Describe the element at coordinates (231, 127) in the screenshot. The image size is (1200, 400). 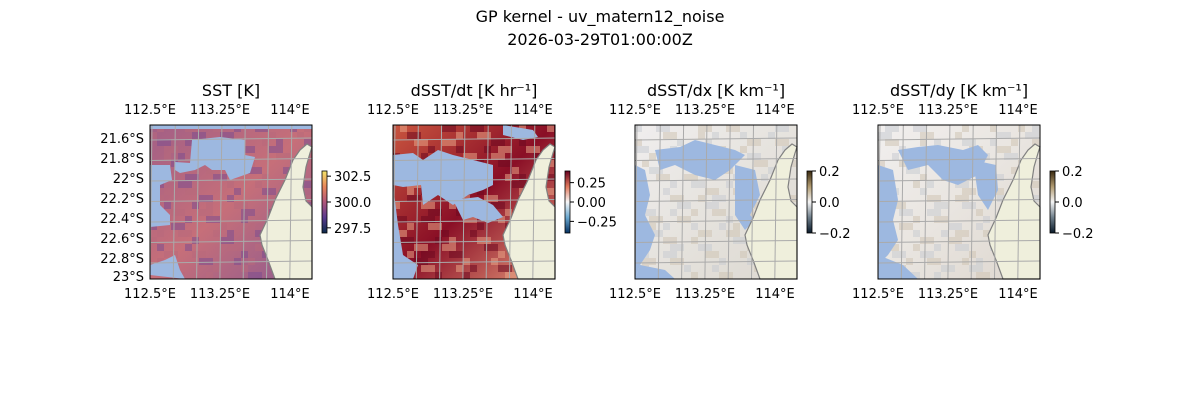
I see `masked-region` at that location.